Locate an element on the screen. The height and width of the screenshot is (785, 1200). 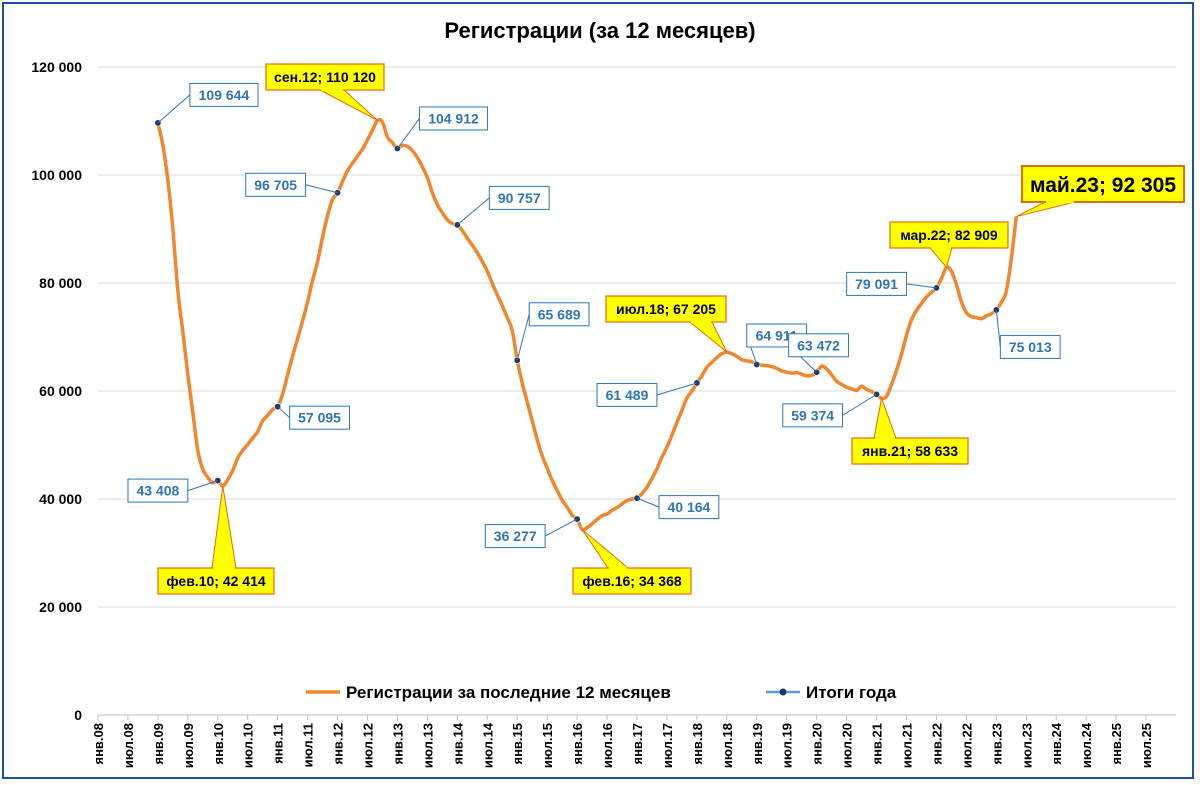
callout-label: янв.21; 58 633 is located at coordinates (910, 451).